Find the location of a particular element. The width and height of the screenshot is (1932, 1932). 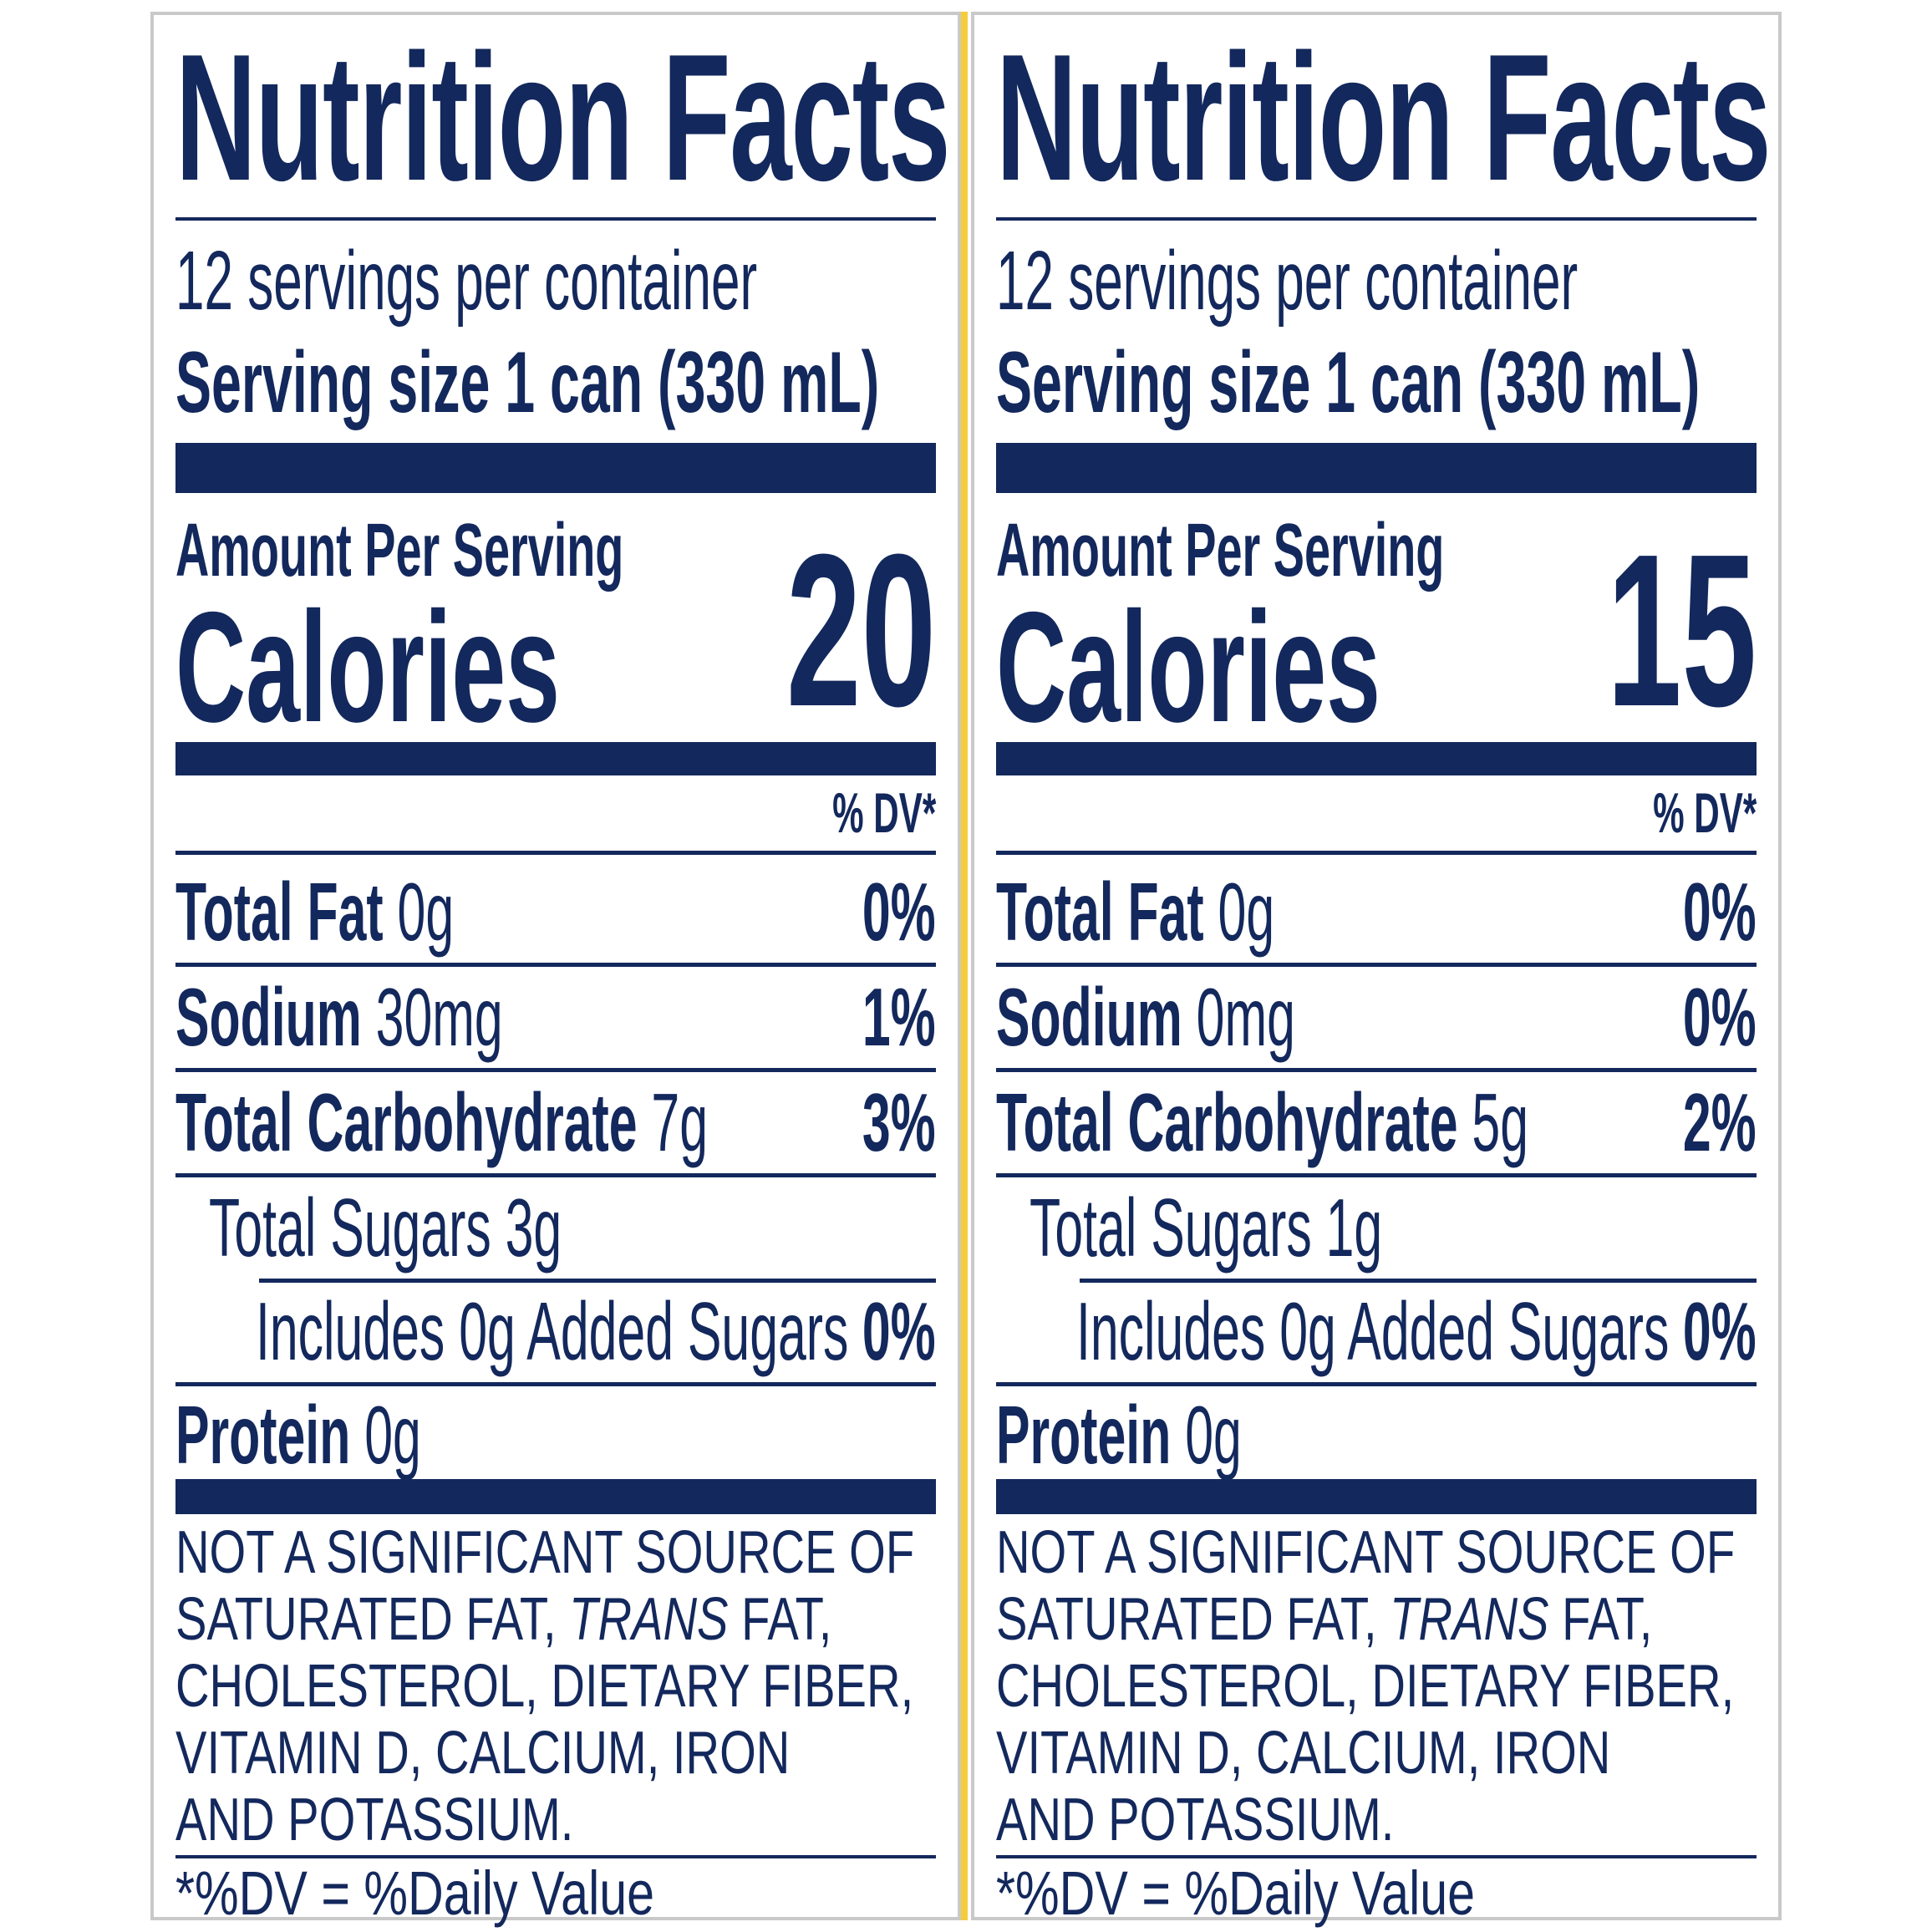

nutrient-row-sodium: Sodium 30mg 1% is located at coordinates (555, 1017).